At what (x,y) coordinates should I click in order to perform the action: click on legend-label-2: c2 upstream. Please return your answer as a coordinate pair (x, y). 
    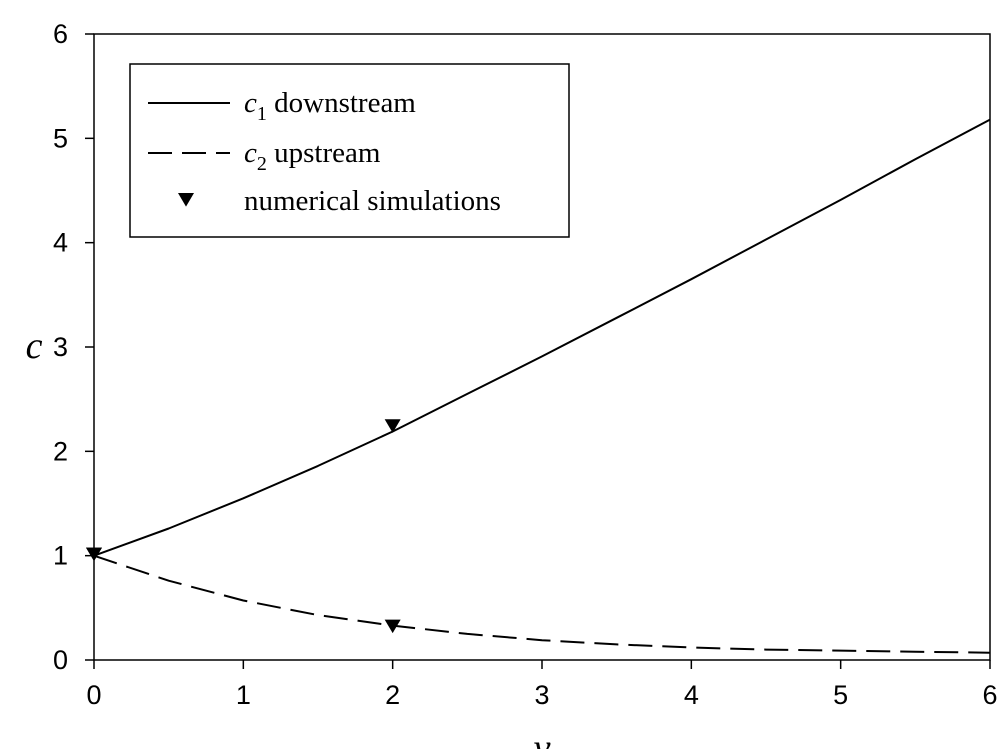
    Looking at the image, I should click on (312, 156).